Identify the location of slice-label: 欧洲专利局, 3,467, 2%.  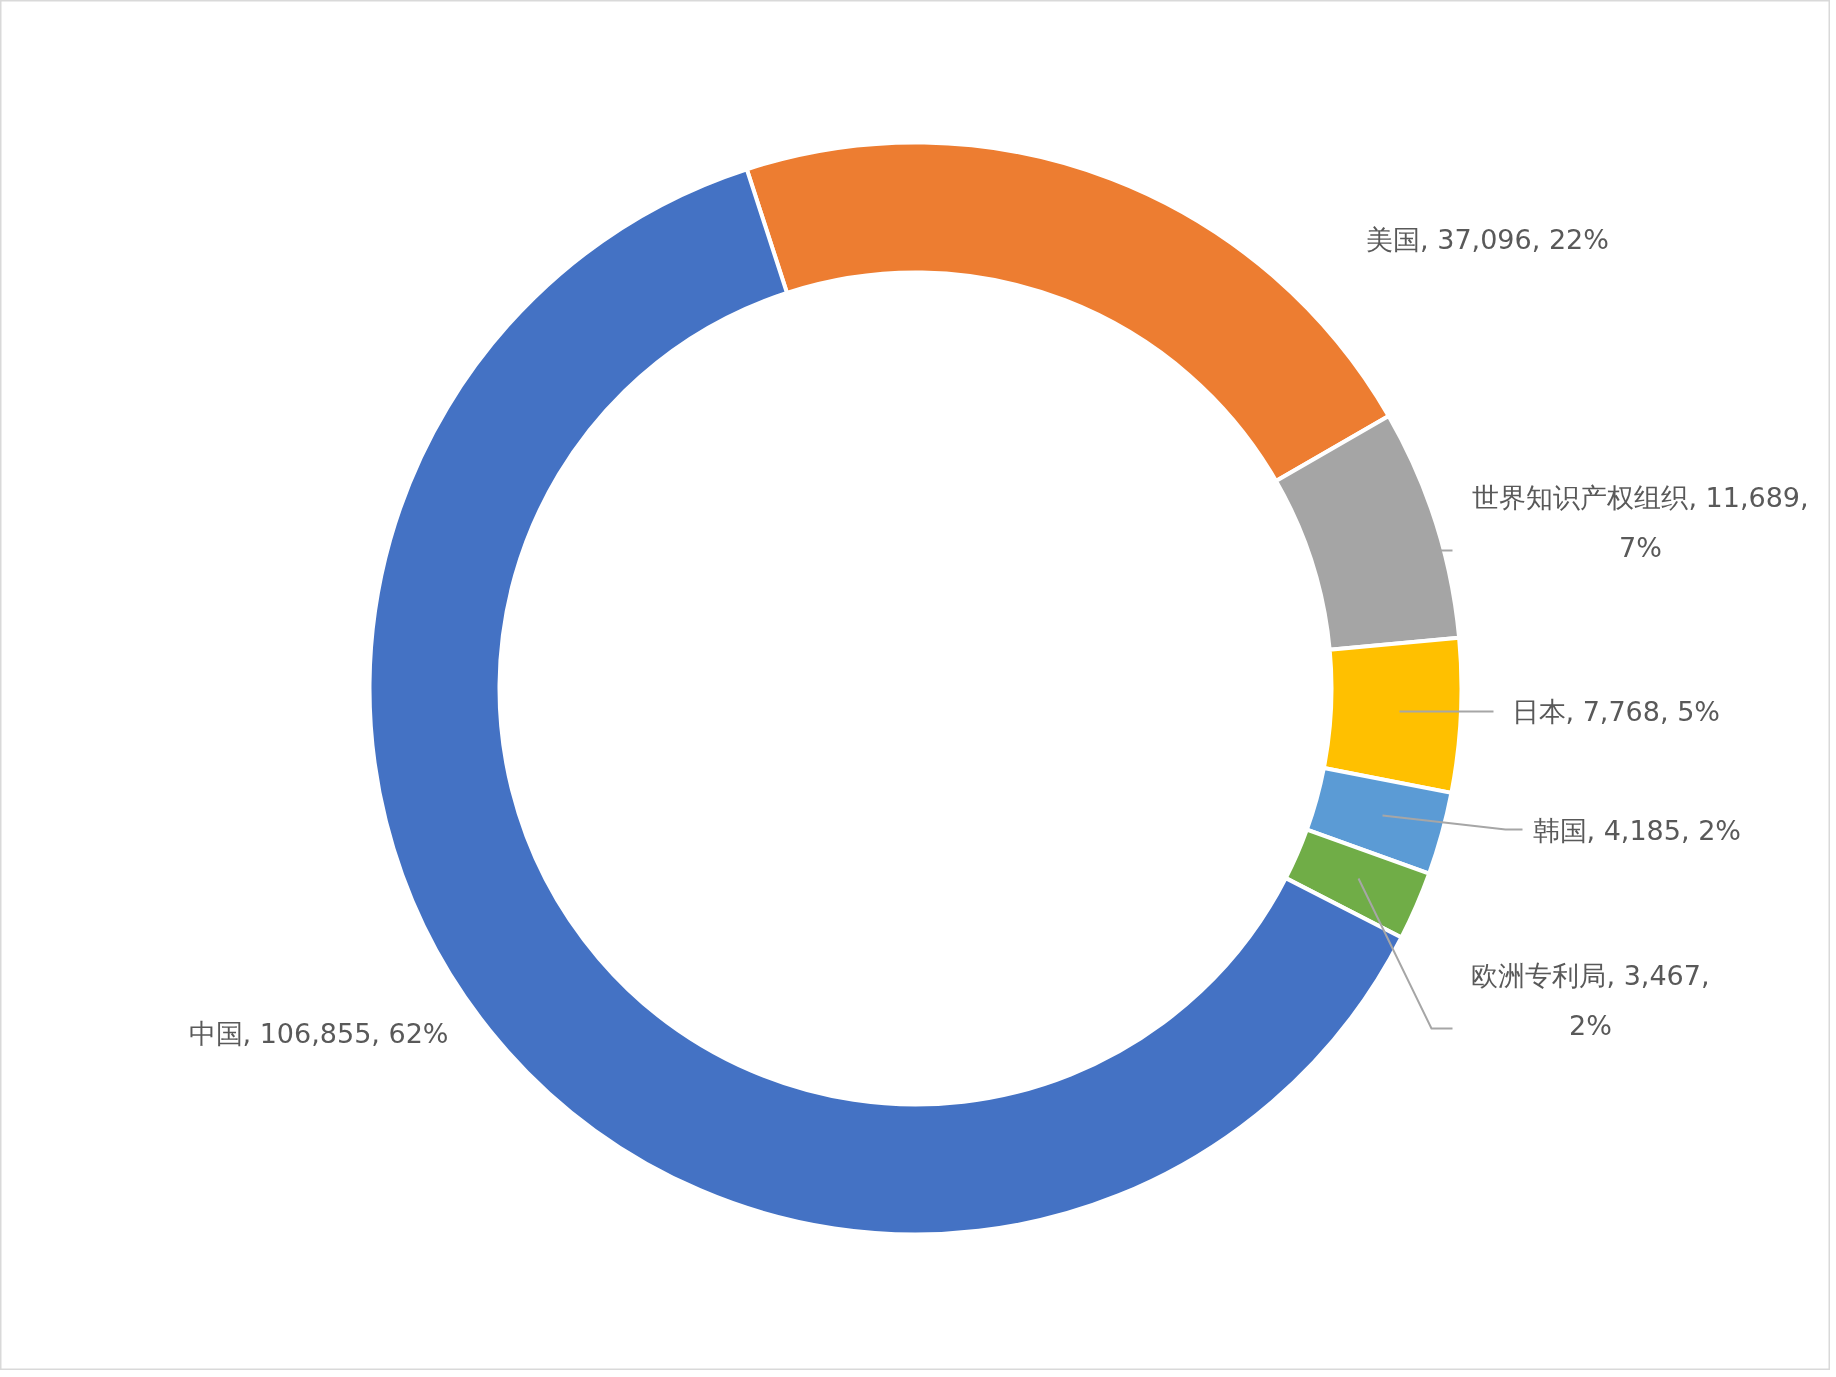
(1590, 1000).